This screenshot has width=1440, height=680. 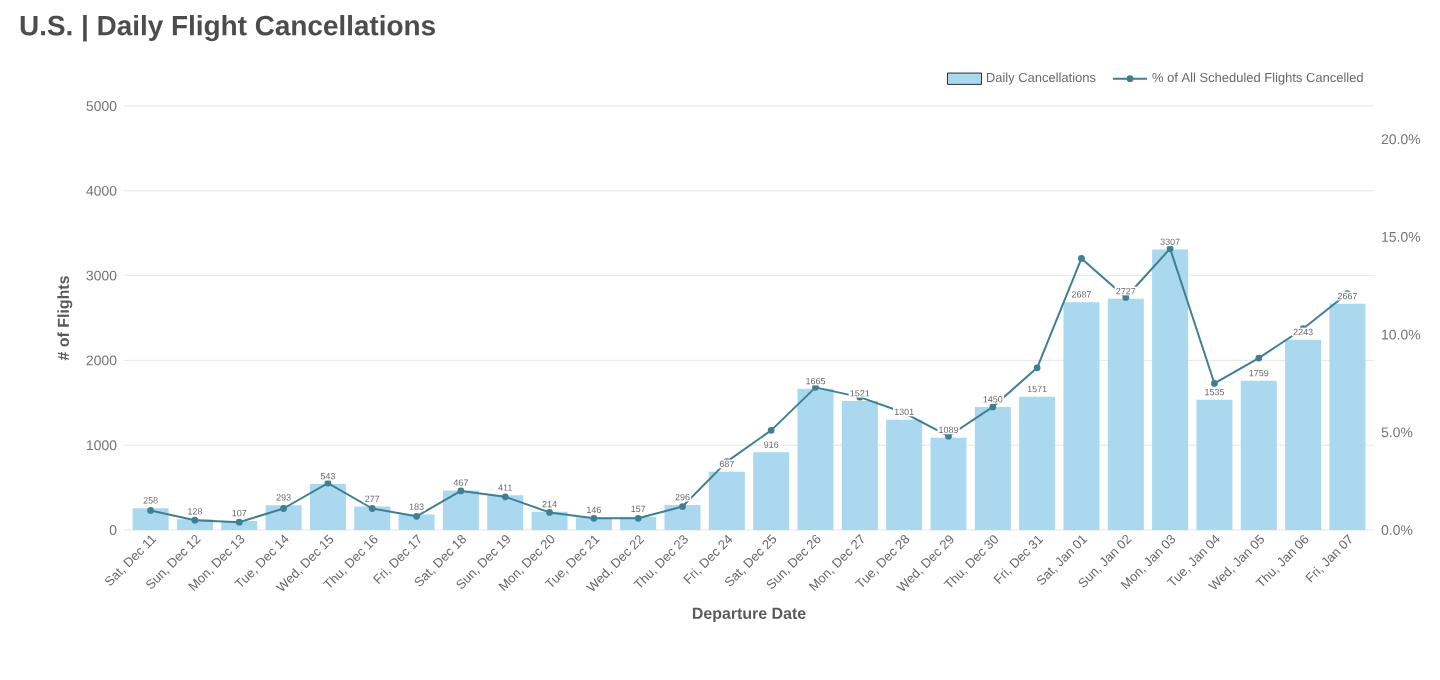 What do you see at coordinates (227, 28) in the screenshot?
I see `chart-title: U.S. | Daily Flight Cancellations` at bounding box center [227, 28].